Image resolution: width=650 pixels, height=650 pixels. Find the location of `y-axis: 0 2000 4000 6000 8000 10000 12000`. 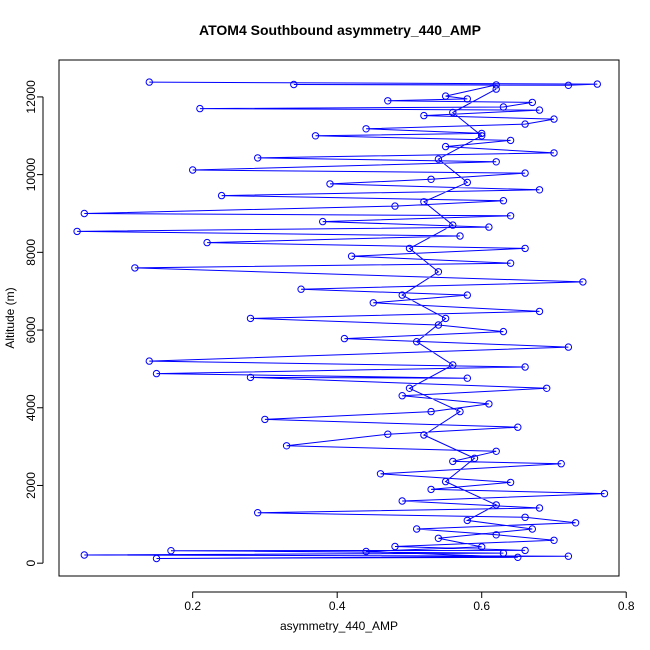

y-axis: 0 2000 4000 6000 8000 10000 12000 is located at coordinates (34, 323).